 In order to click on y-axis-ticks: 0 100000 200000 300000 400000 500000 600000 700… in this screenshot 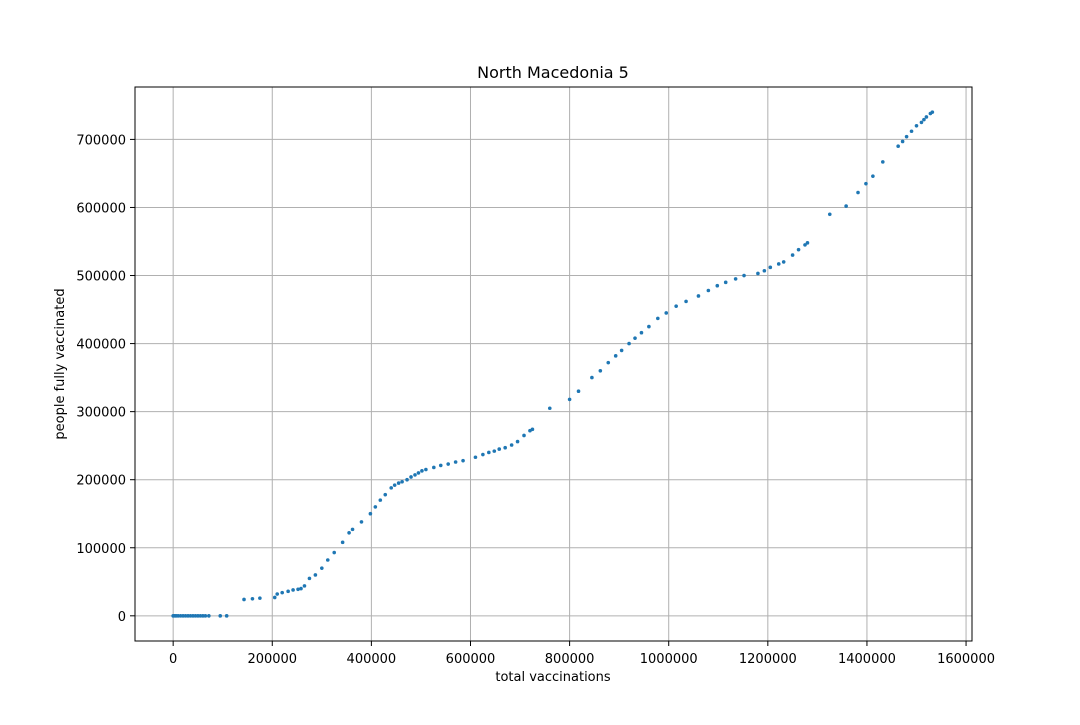, I will do `click(105, 379)`.